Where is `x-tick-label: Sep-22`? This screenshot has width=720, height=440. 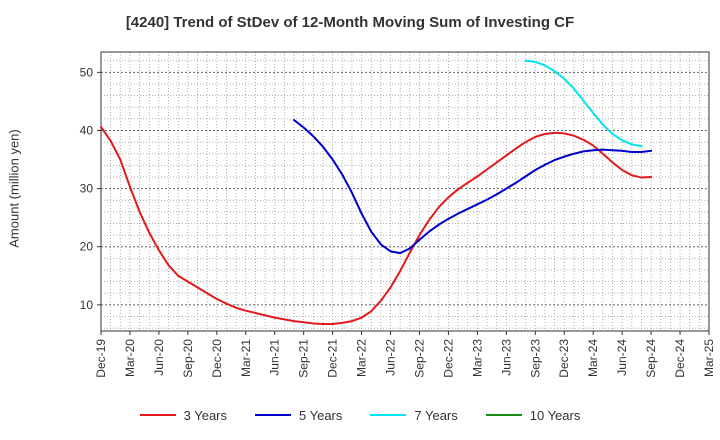 x-tick-label: Sep-22 is located at coordinates (419, 358).